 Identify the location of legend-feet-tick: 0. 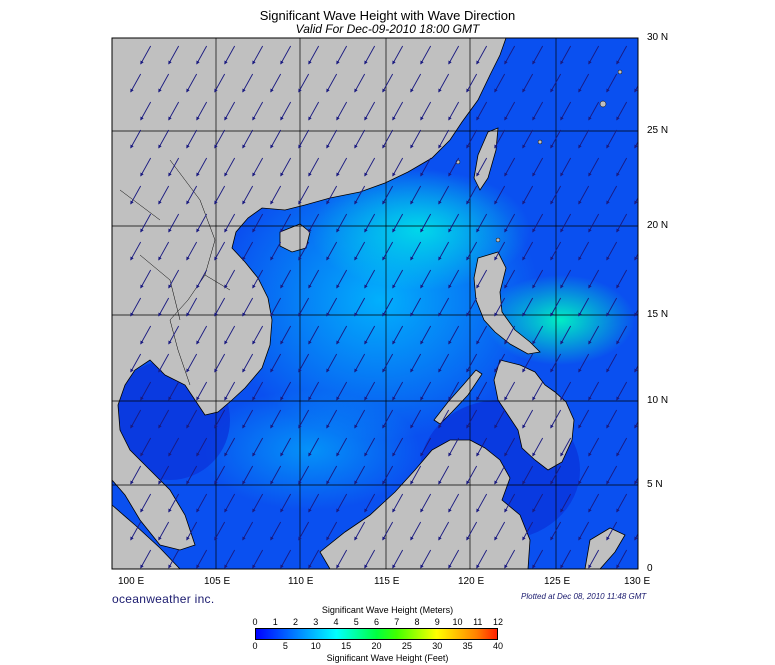
(255, 646).